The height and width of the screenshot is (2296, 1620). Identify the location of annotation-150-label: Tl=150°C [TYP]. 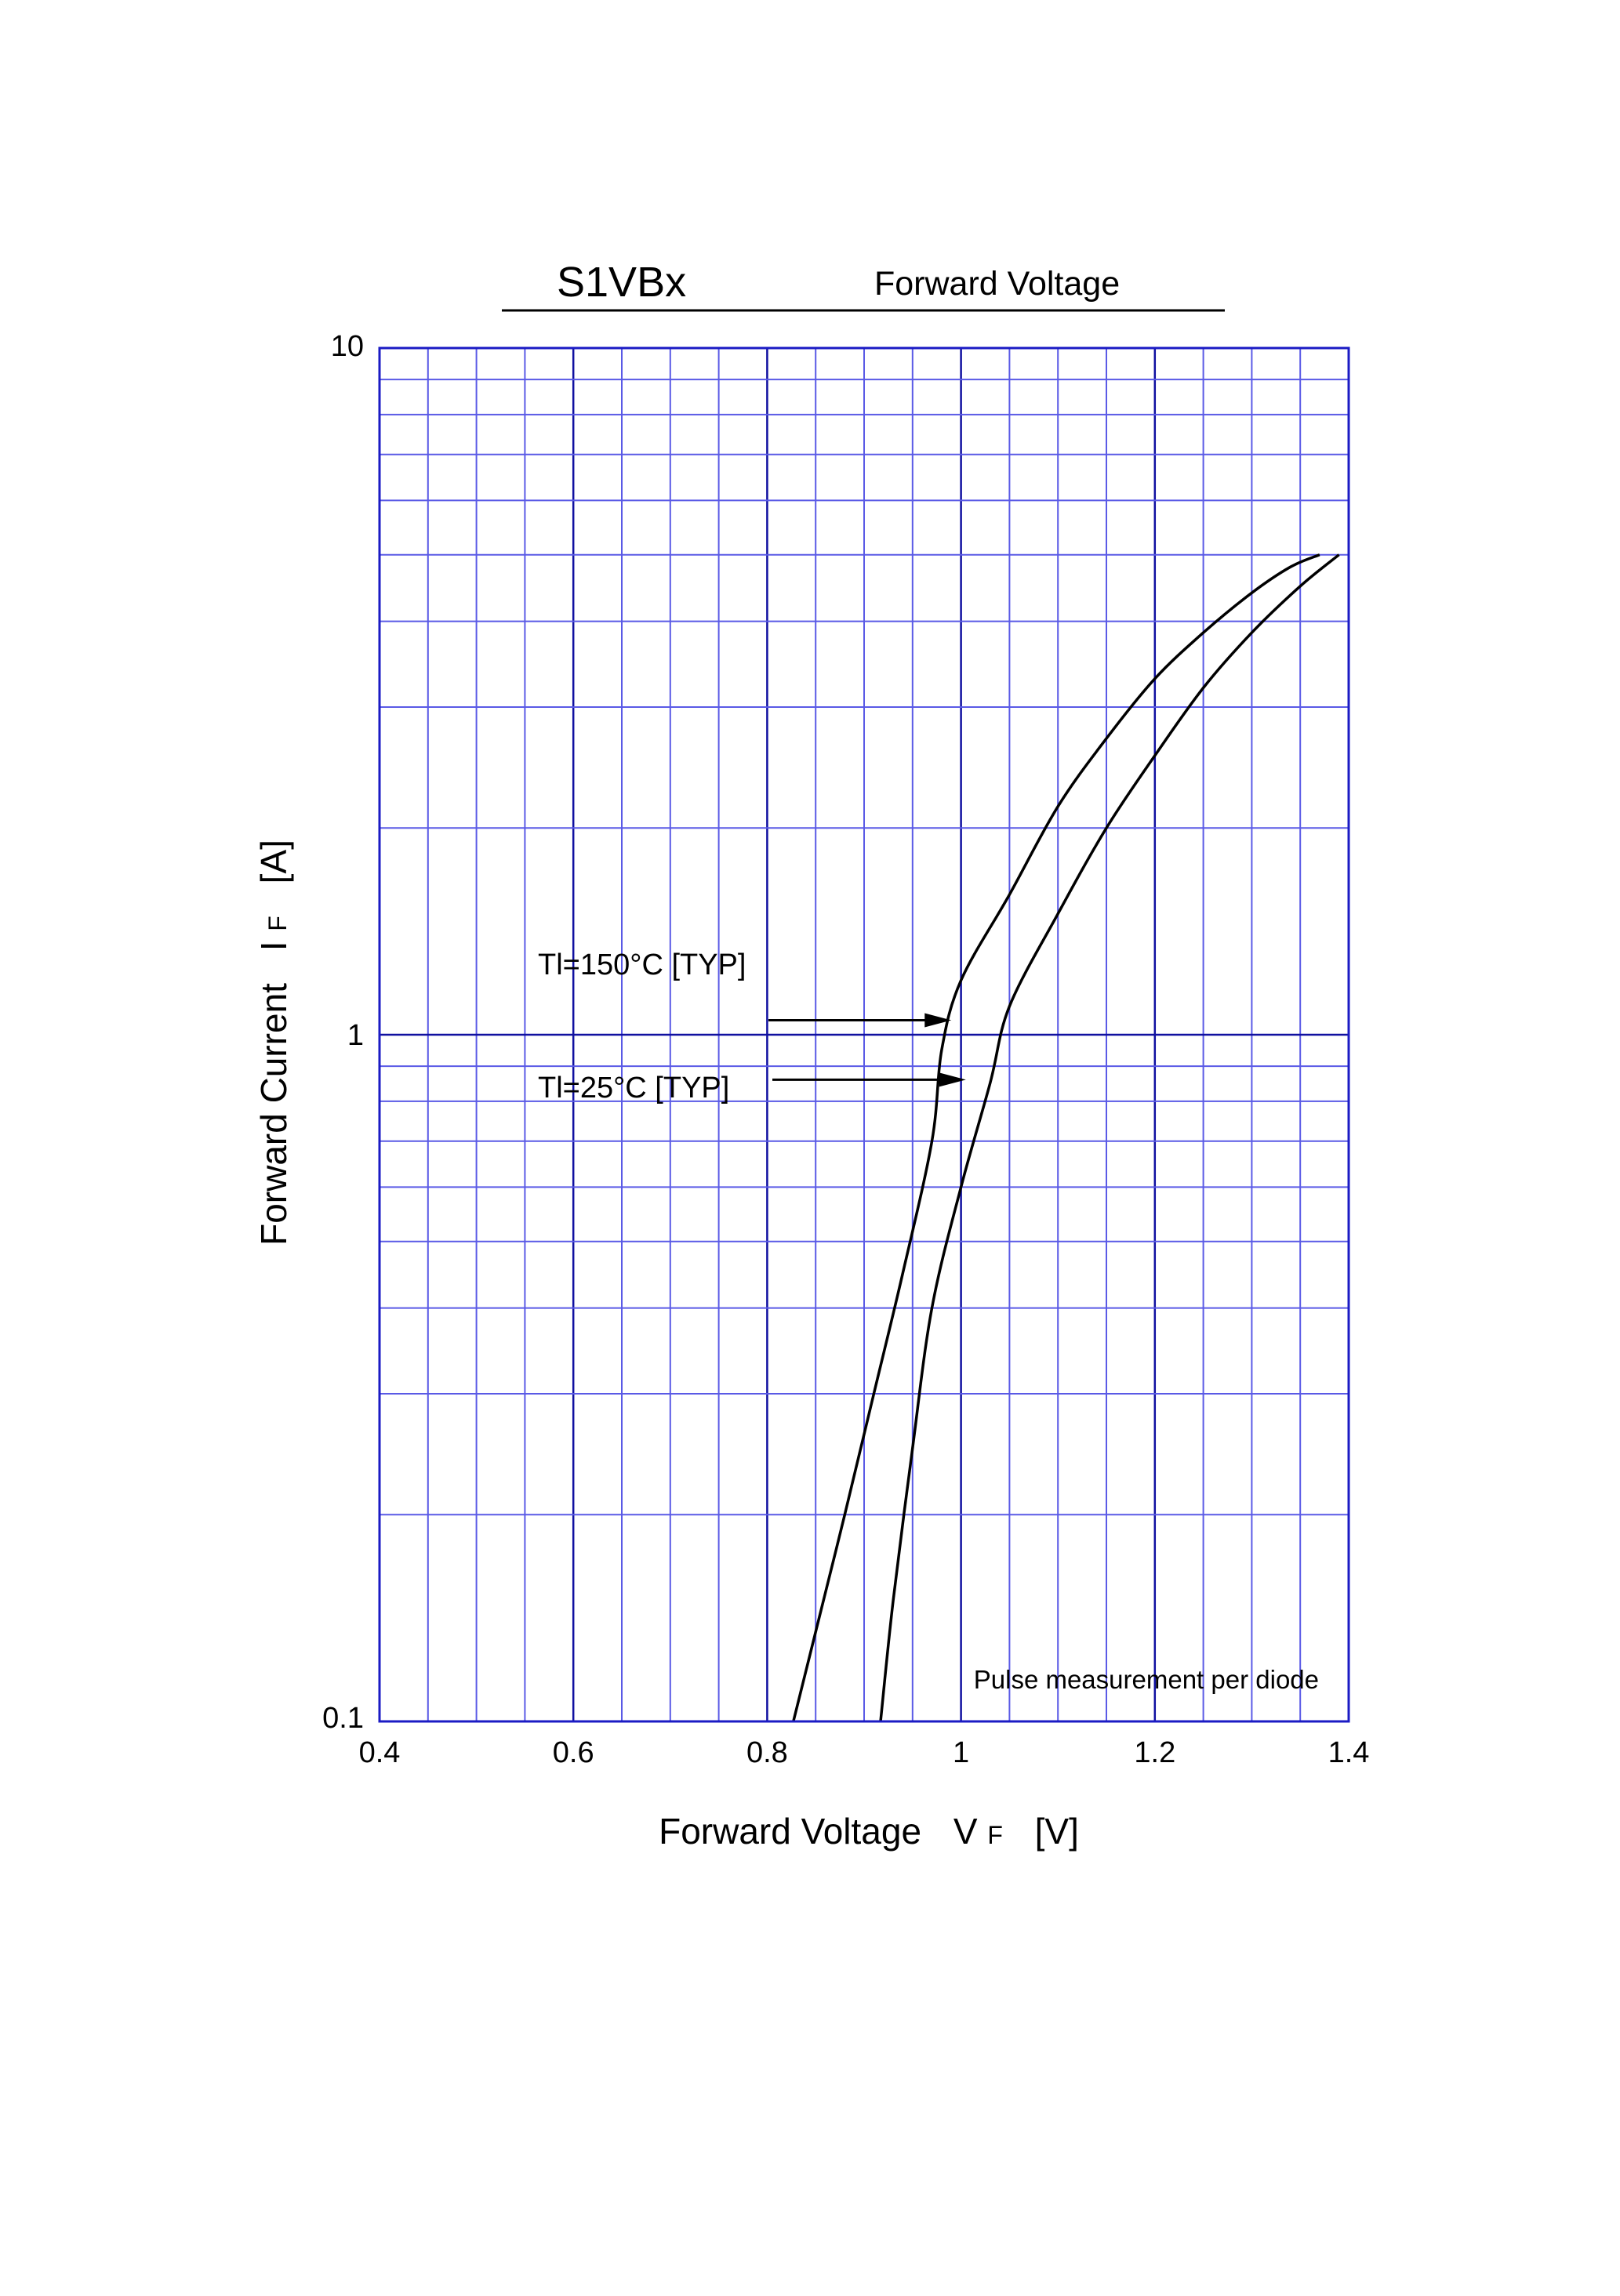
(642, 965).